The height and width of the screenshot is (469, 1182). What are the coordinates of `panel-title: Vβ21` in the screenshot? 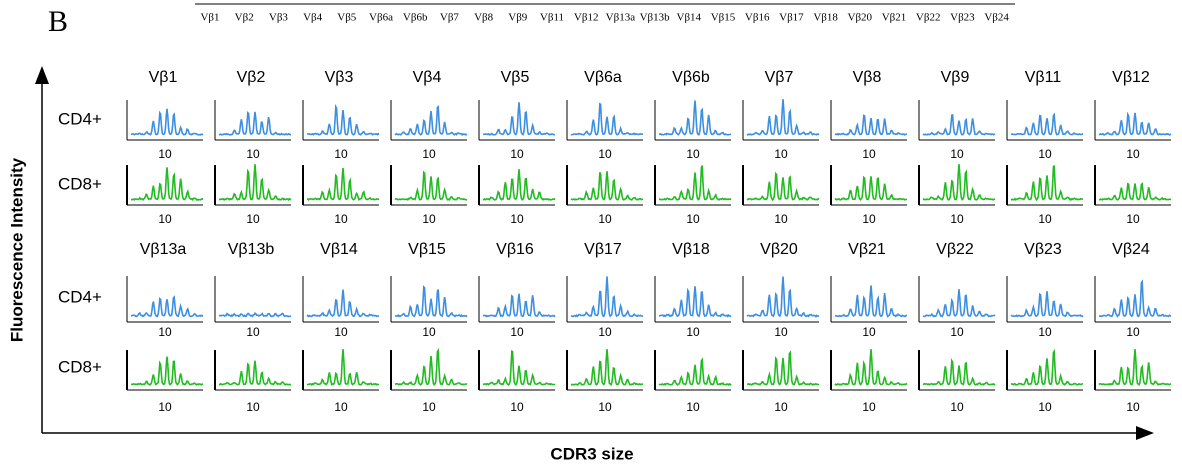 It's located at (867, 249).